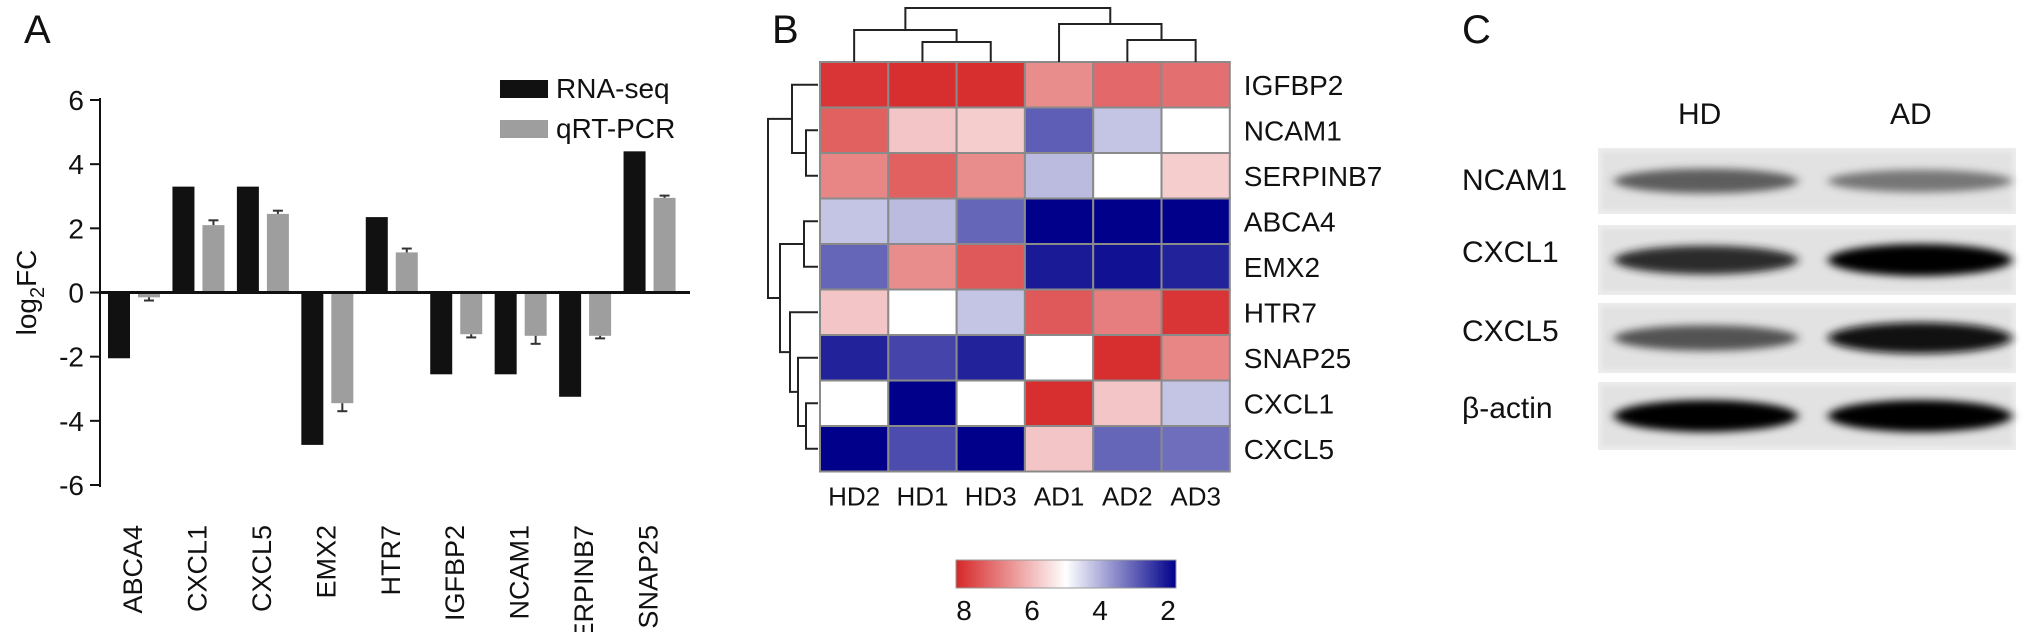 The width and height of the screenshot is (2031, 632). What do you see at coordinates (1127, 449) in the screenshot?
I see `heatmap-cell-cxcl5-ad2` at bounding box center [1127, 449].